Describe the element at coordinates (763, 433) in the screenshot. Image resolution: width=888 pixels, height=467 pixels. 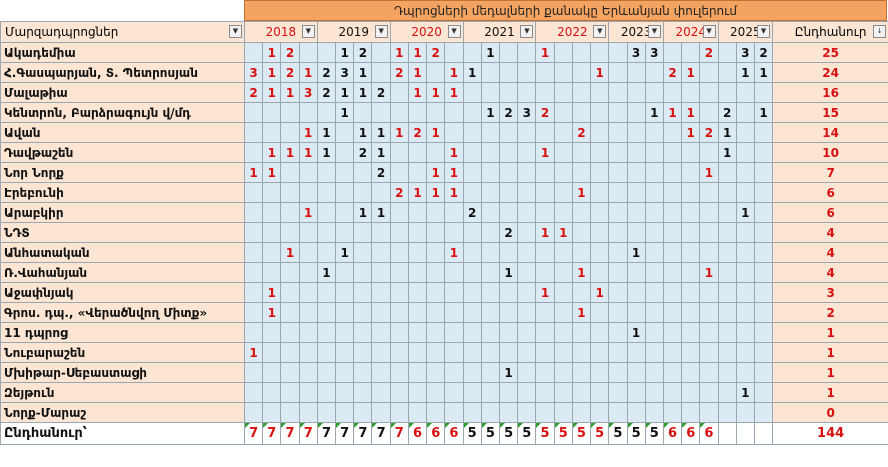
I see `column-total` at that location.